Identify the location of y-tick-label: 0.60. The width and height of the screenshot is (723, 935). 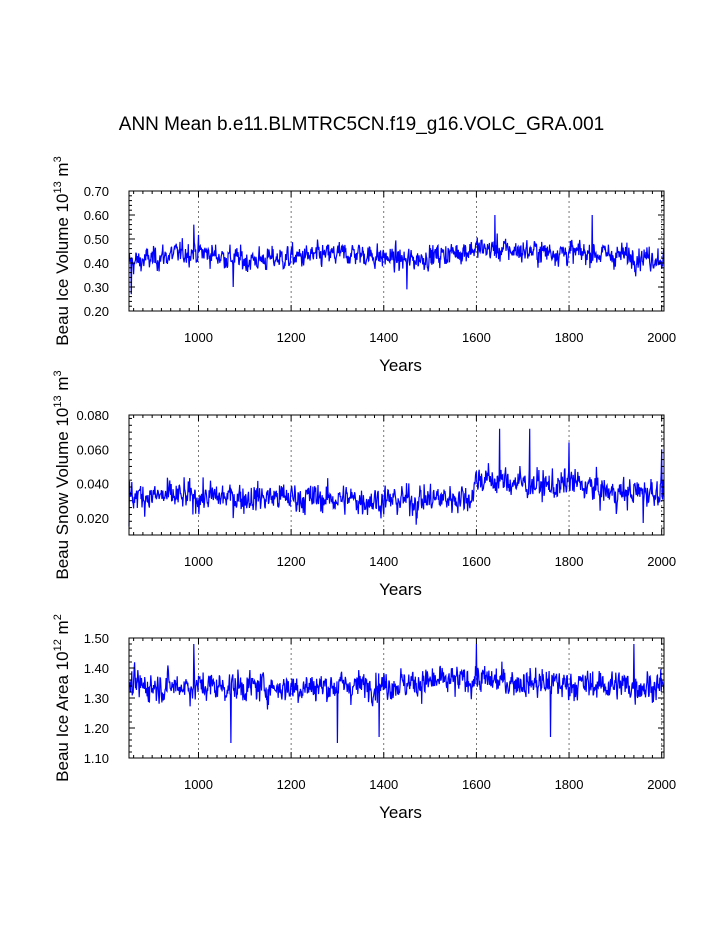
(96, 215).